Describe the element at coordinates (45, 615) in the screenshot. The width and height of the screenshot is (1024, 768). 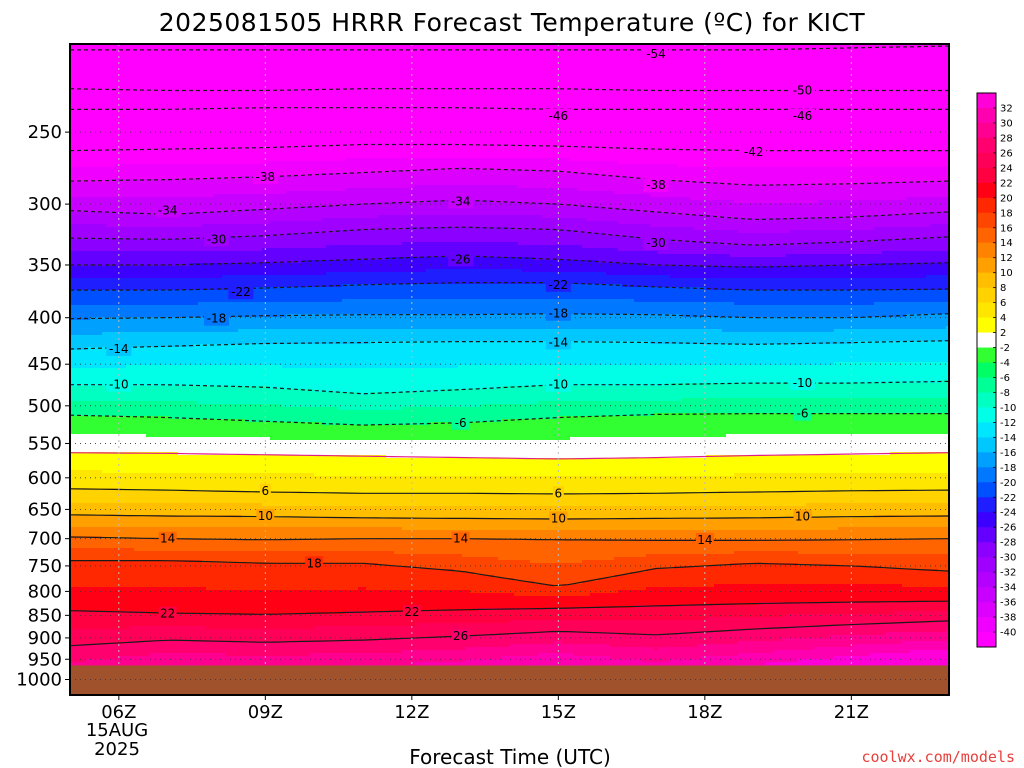
I see `y-tick-label: 850` at that location.